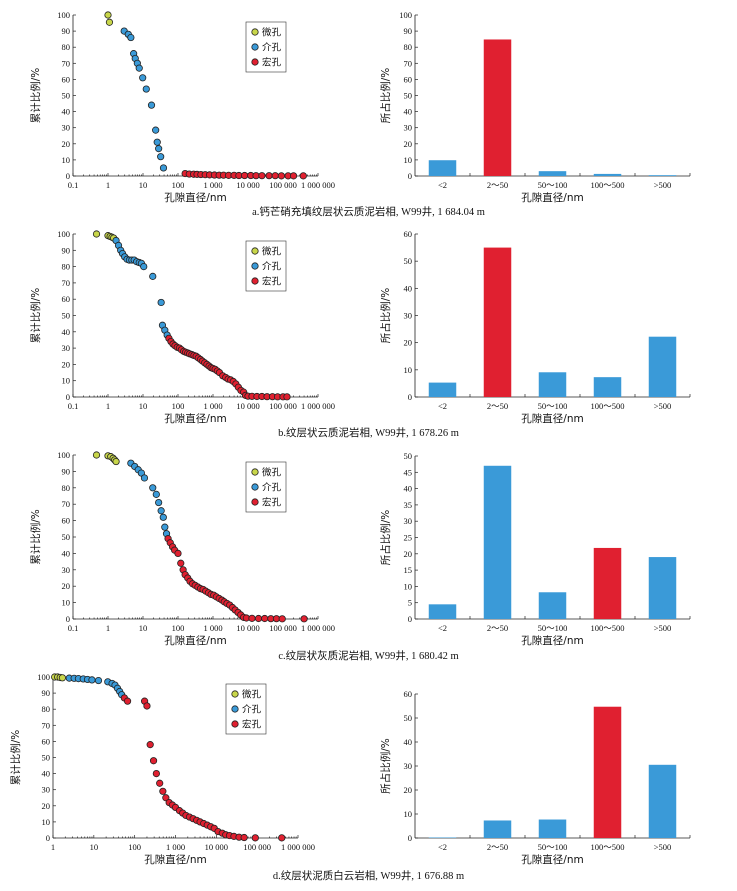  I want to click on caption-b: b.纹层状云质泥岩相, W99井, 1 678.26 m, so click(368, 433).